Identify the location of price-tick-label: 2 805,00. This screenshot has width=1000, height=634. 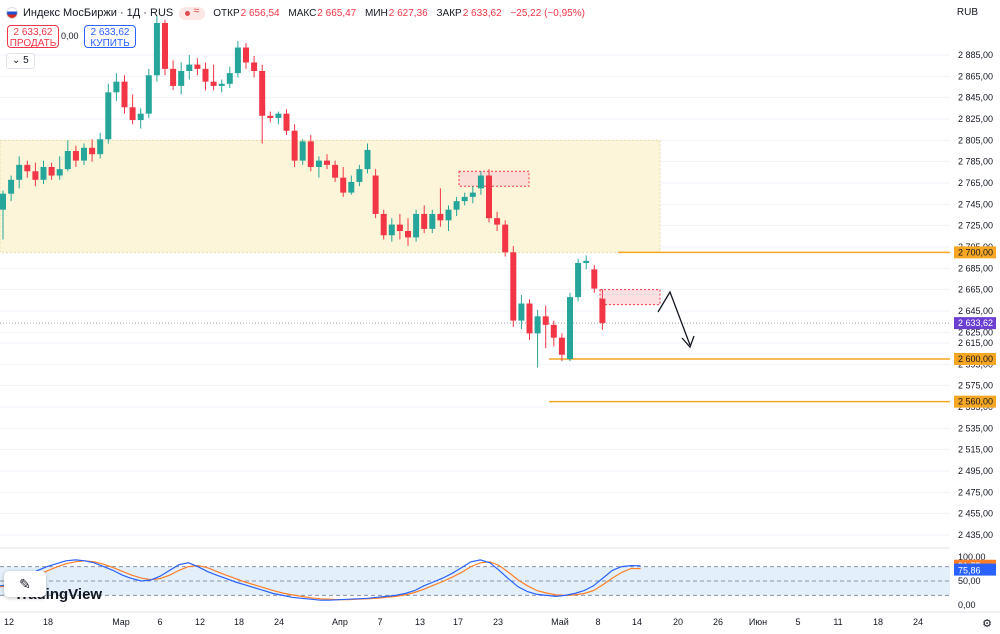
(975, 140).